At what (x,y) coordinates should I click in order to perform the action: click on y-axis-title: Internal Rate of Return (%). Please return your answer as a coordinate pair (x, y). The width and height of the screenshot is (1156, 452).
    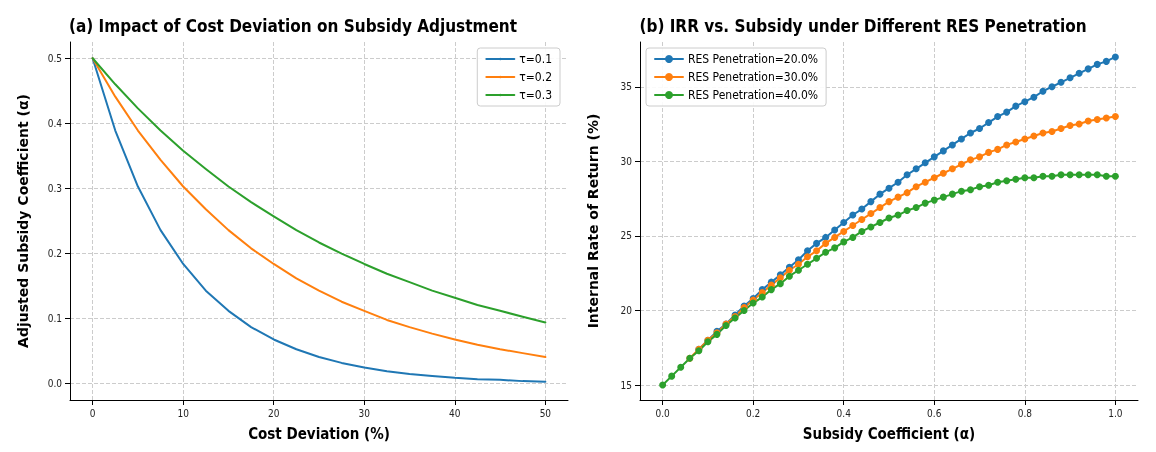
    Looking at the image, I should click on (593, 221).